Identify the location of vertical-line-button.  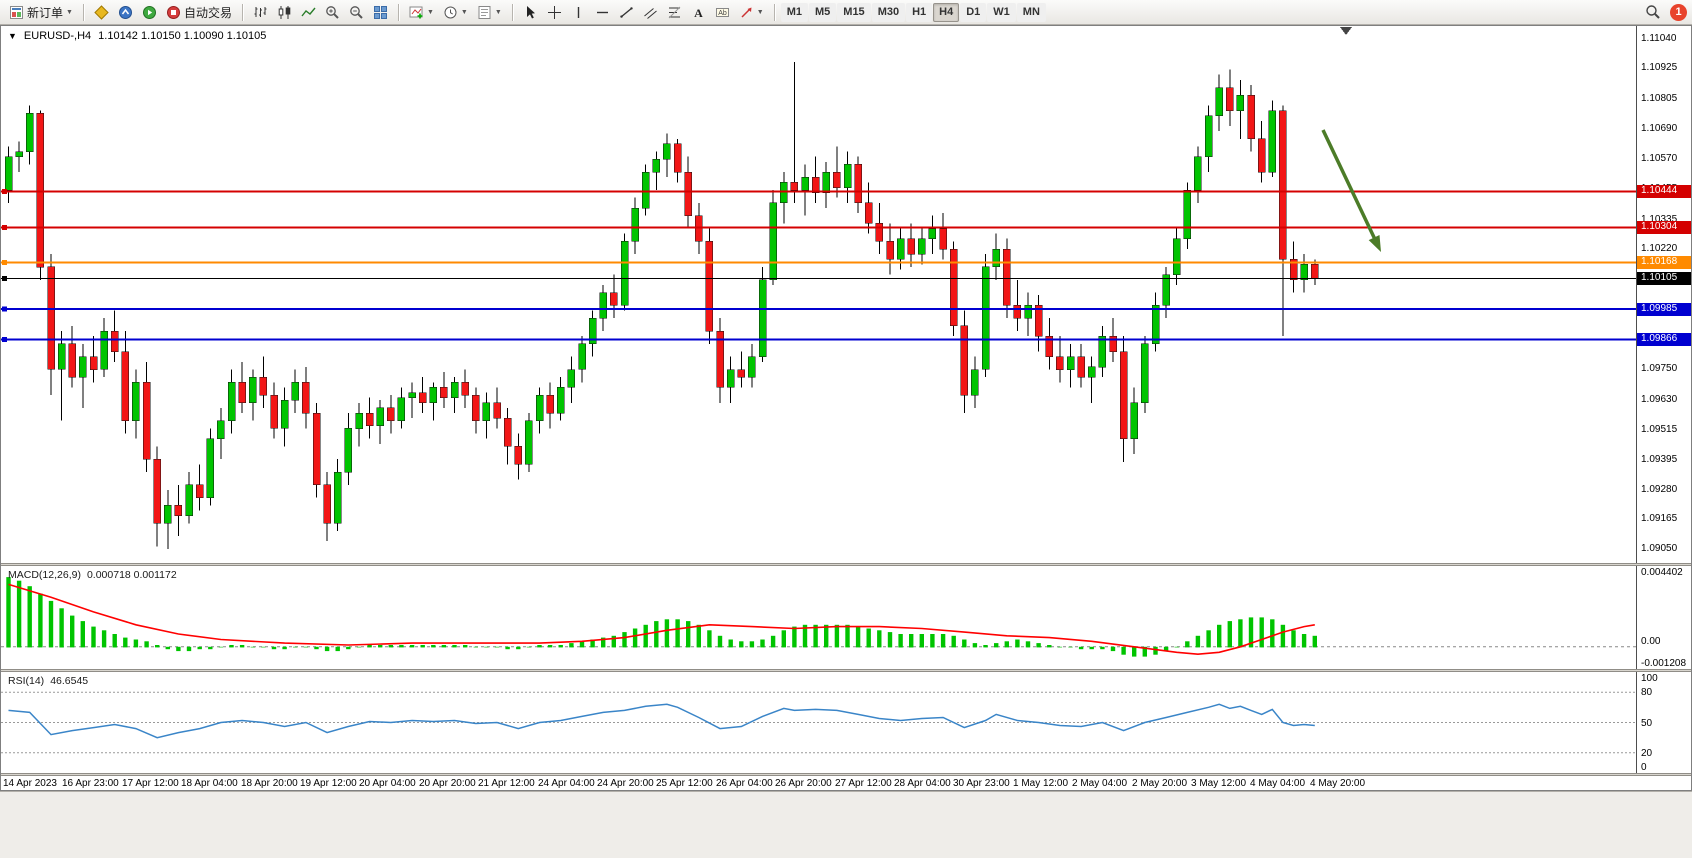
(578, 12).